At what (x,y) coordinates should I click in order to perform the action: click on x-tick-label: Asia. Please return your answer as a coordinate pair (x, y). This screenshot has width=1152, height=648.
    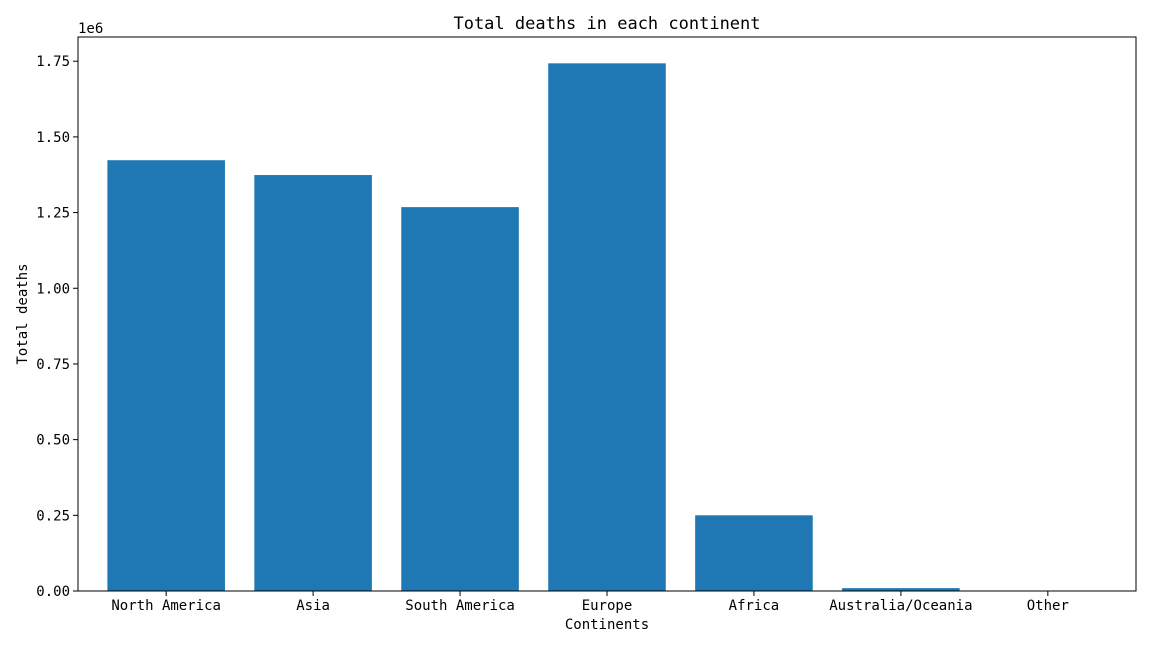
    Looking at the image, I should click on (313, 606).